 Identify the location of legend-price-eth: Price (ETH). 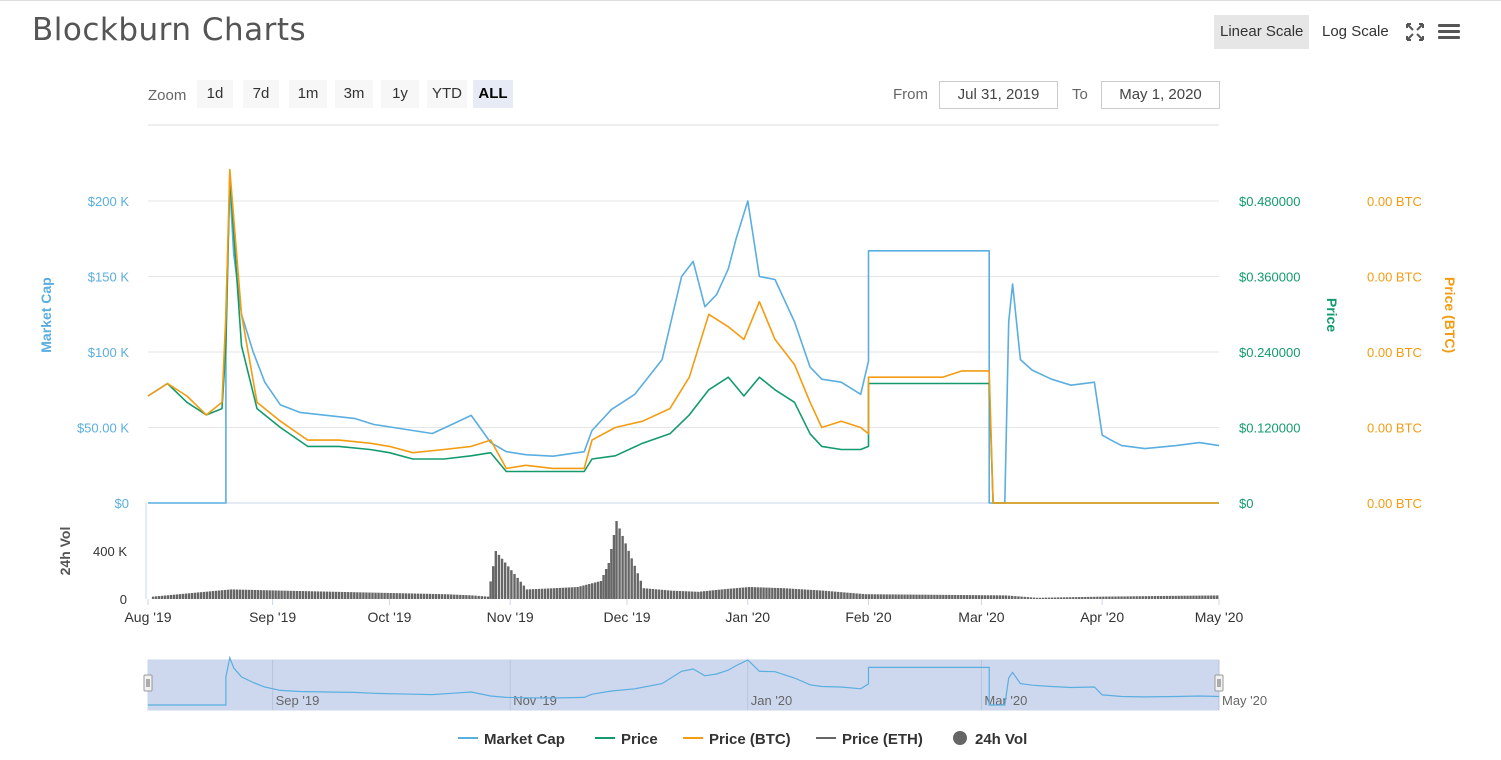
(869, 740).